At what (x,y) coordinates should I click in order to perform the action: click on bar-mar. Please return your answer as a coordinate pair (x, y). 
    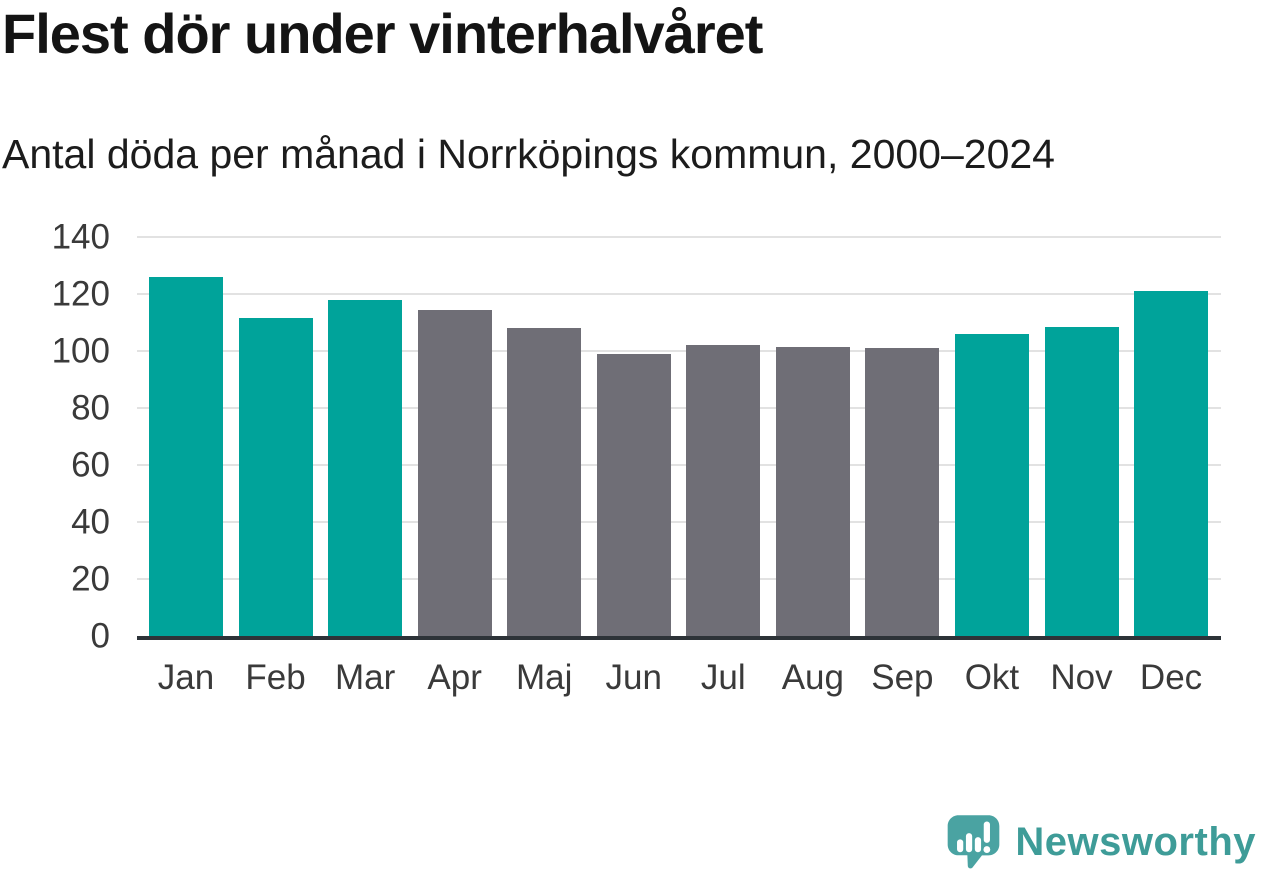
    Looking at the image, I should click on (365, 467).